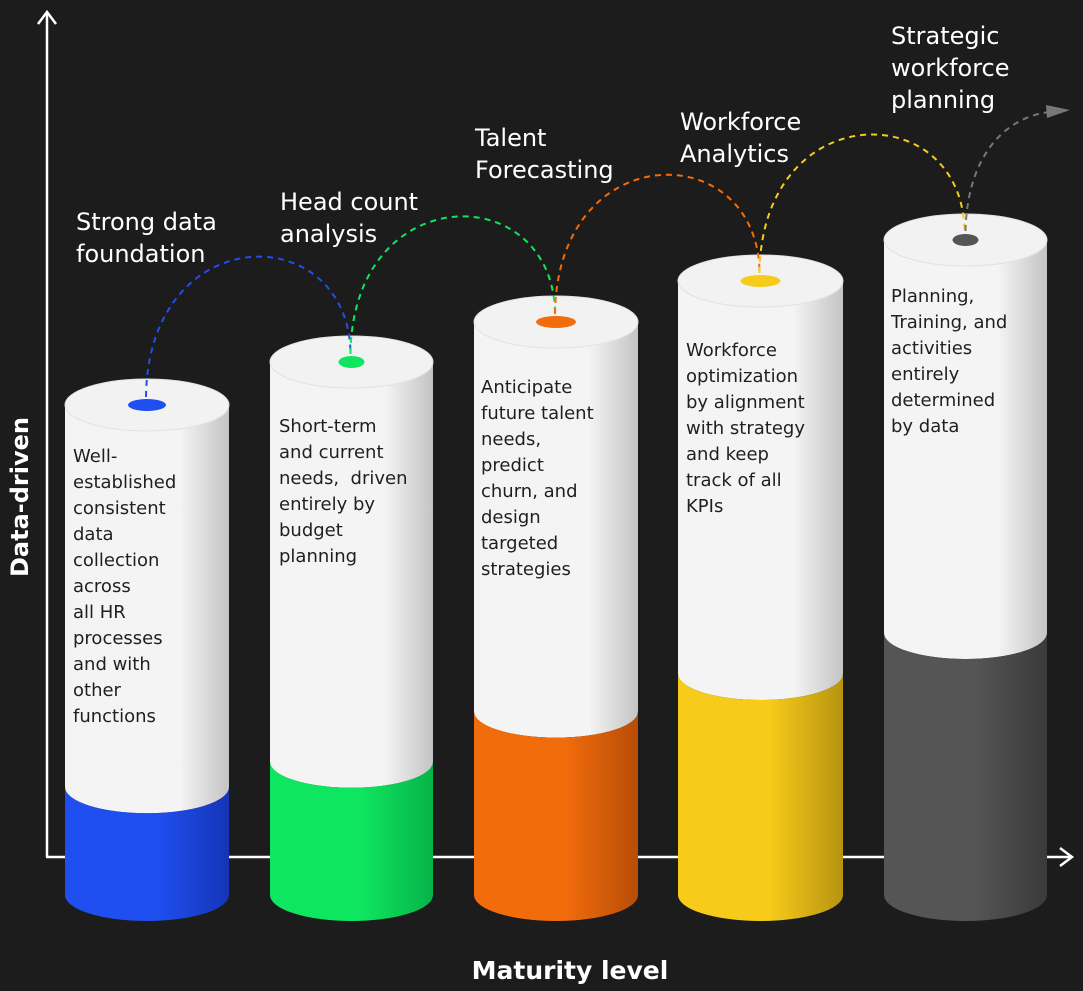 The image size is (1083, 991). I want to click on stage-description-line: predict, so click(512, 465).